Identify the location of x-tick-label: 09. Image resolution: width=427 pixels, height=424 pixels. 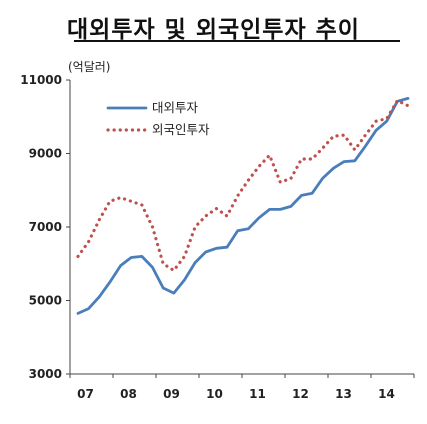
(171, 394).